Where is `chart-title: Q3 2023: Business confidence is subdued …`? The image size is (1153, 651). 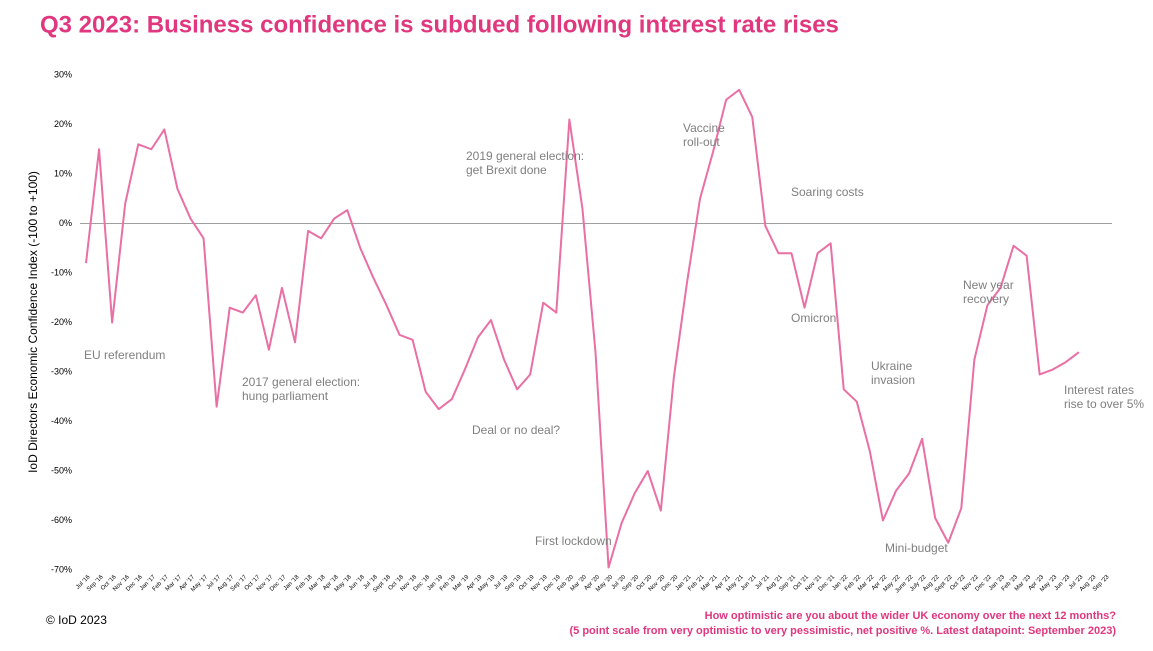 chart-title: Q3 2023: Business confidence is subdued … is located at coordinates (439, 24).